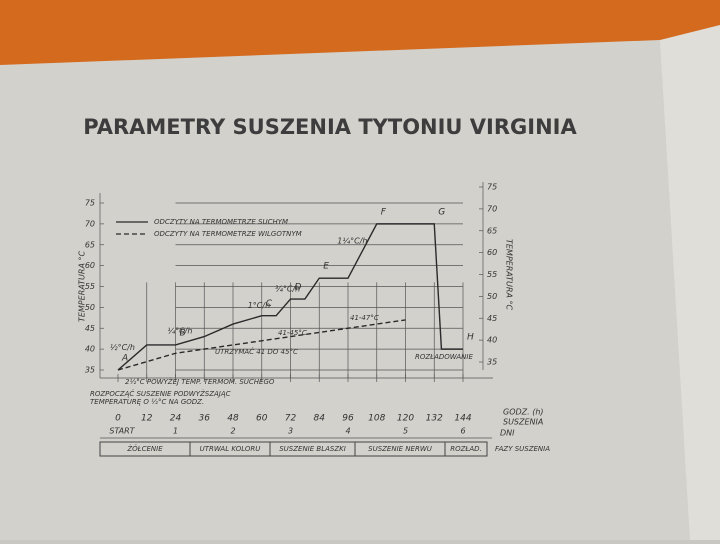 The image size is (720, 544). Describe the element at coordinates (492, 362) in the screenshot. I see `y2-tick-label: 35` at that location.